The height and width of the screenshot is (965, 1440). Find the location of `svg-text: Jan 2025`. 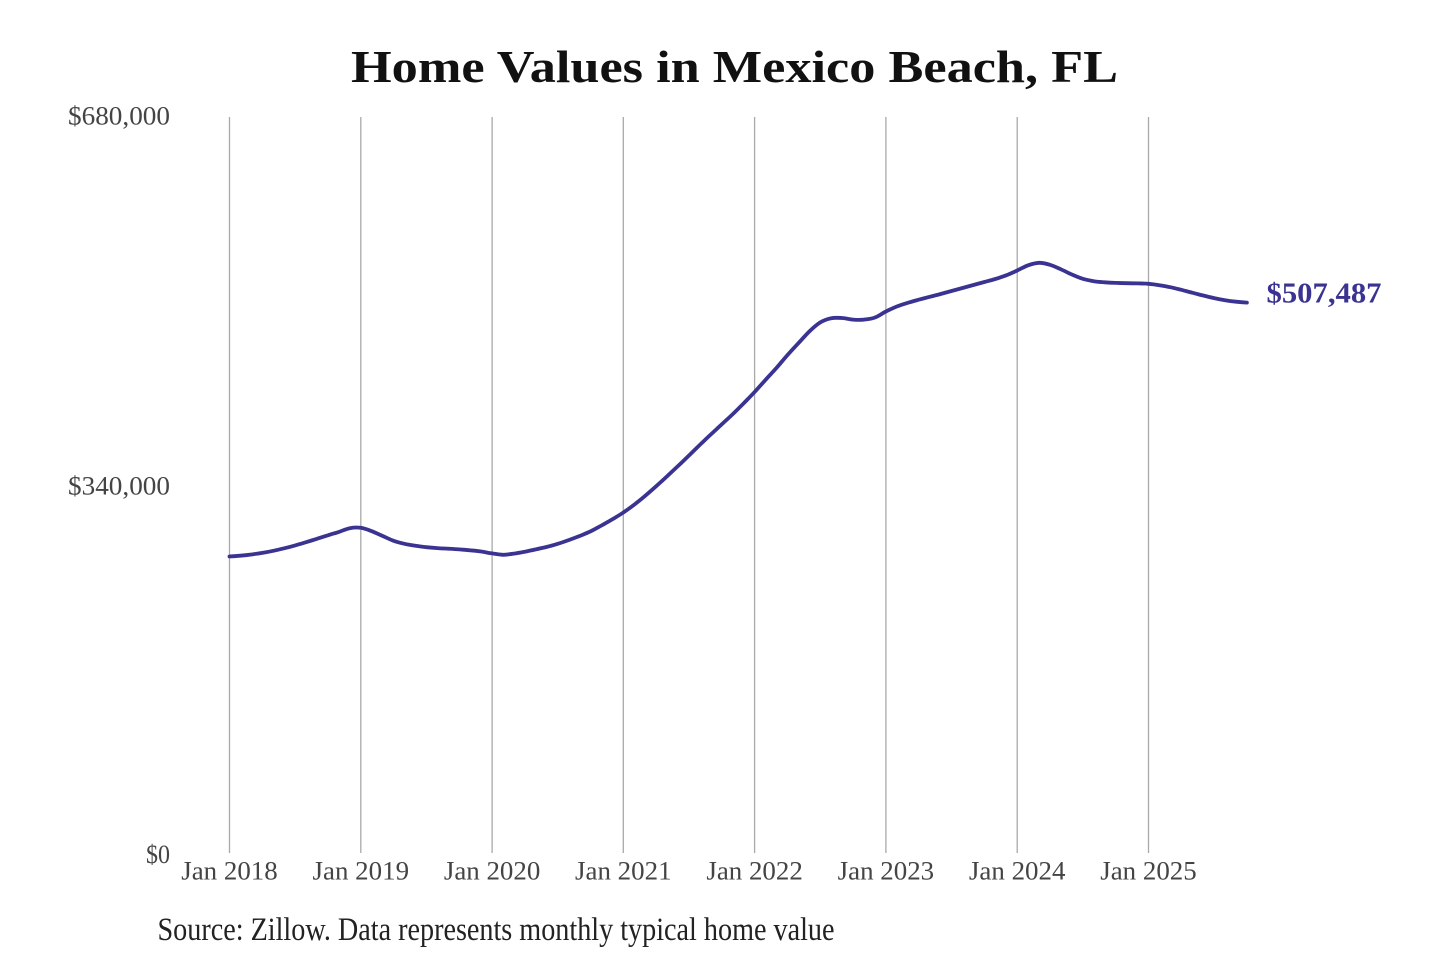

svg-text: Jan 2025 is located at coordinates (1148, 871).